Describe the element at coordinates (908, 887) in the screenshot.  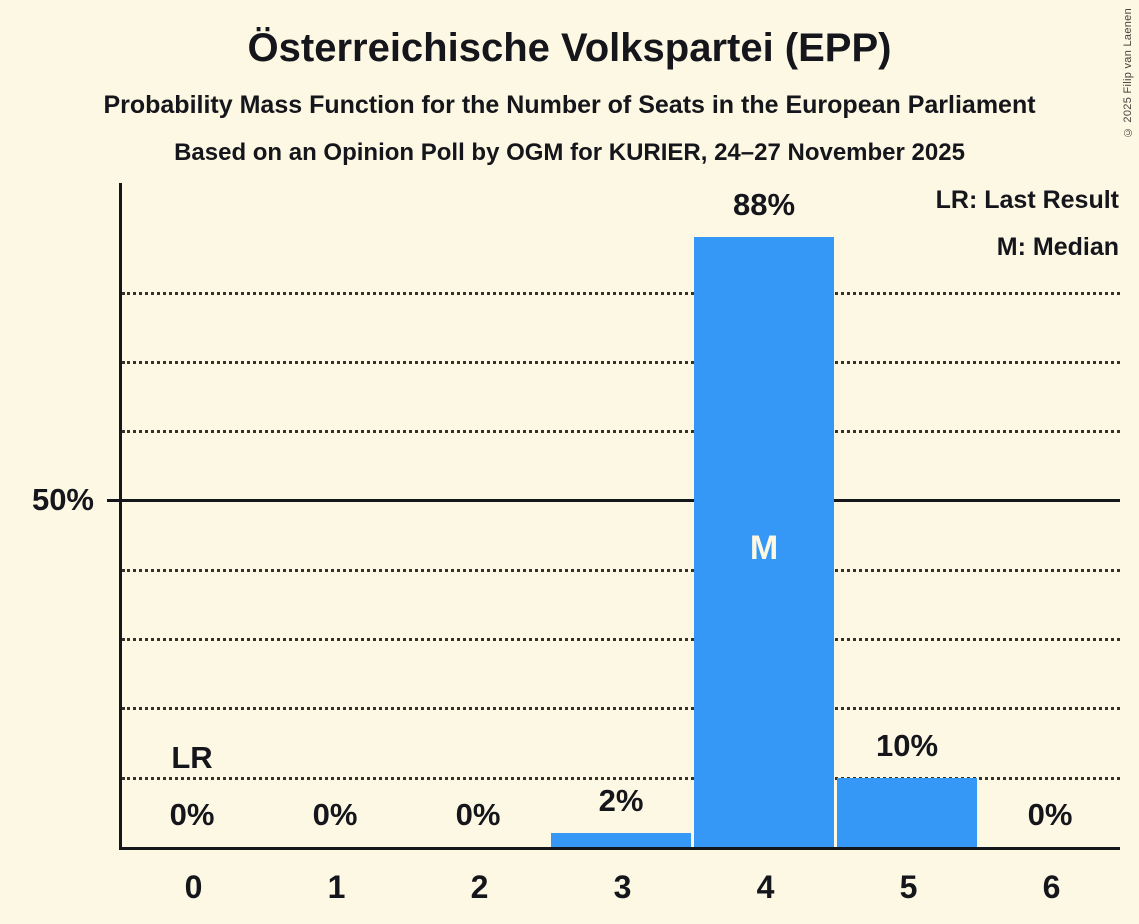
I see `x-tick-label-5: 5` at that location.